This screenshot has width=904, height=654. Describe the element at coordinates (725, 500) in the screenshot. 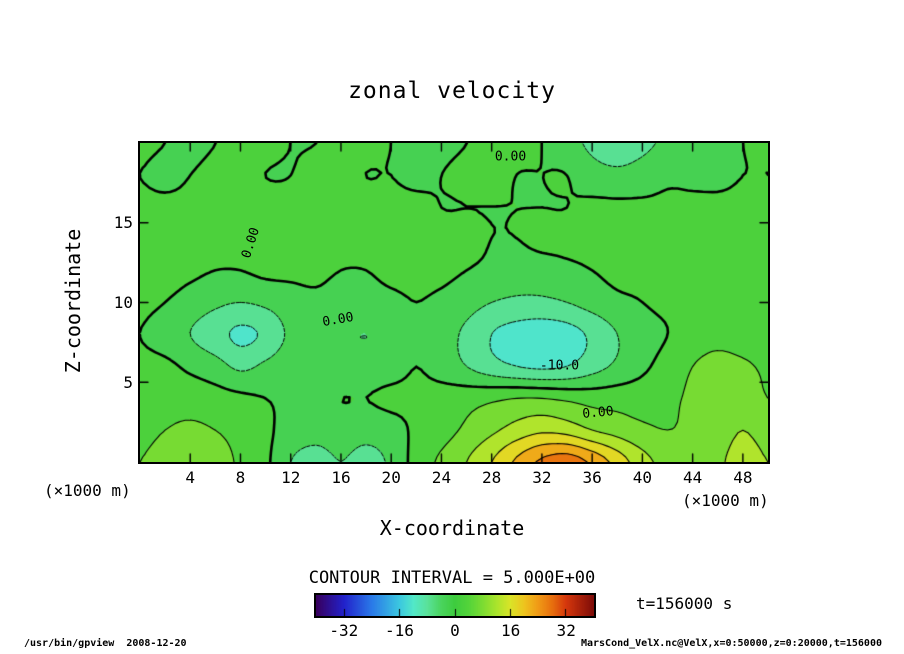

I see `x-axis-unit: (×1000 m)` at that location.